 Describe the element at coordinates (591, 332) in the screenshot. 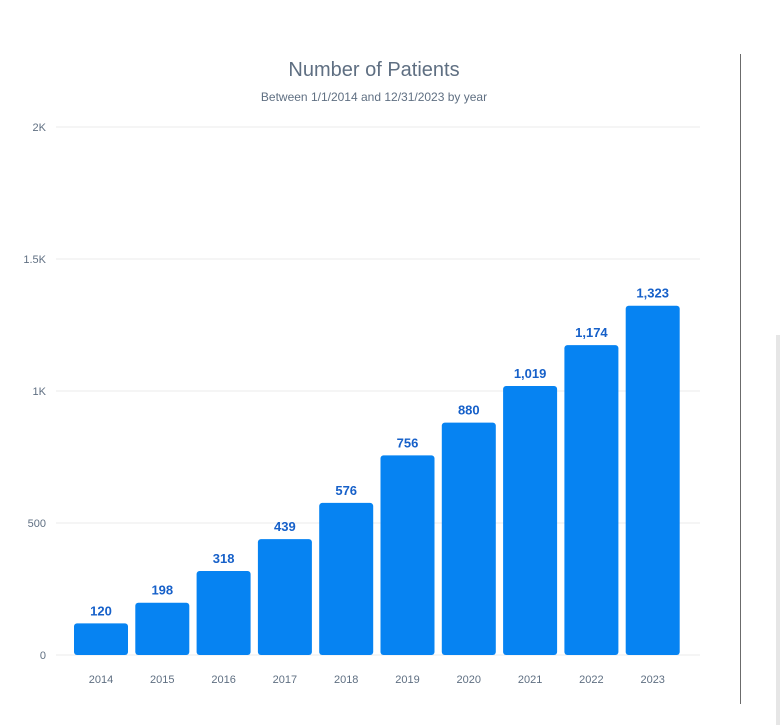

I see `data-label: 1,174` at that location.